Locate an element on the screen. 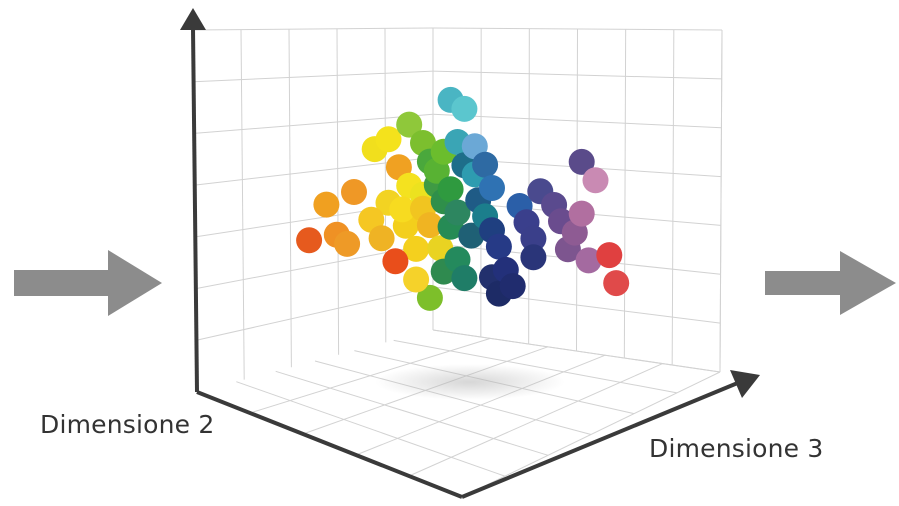  gridline-floor-edge is located at coordinates (576, 351).